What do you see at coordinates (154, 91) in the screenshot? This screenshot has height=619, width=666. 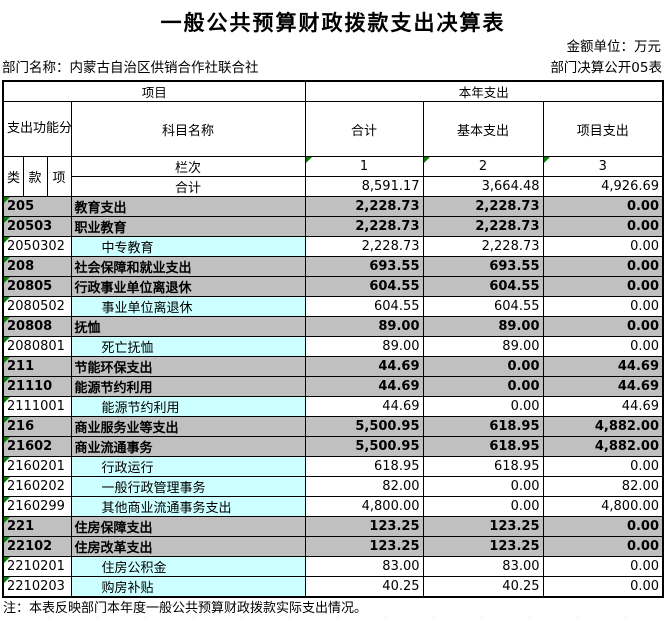 I see `header-project-group: 项目` at bounding box center [154, 91].